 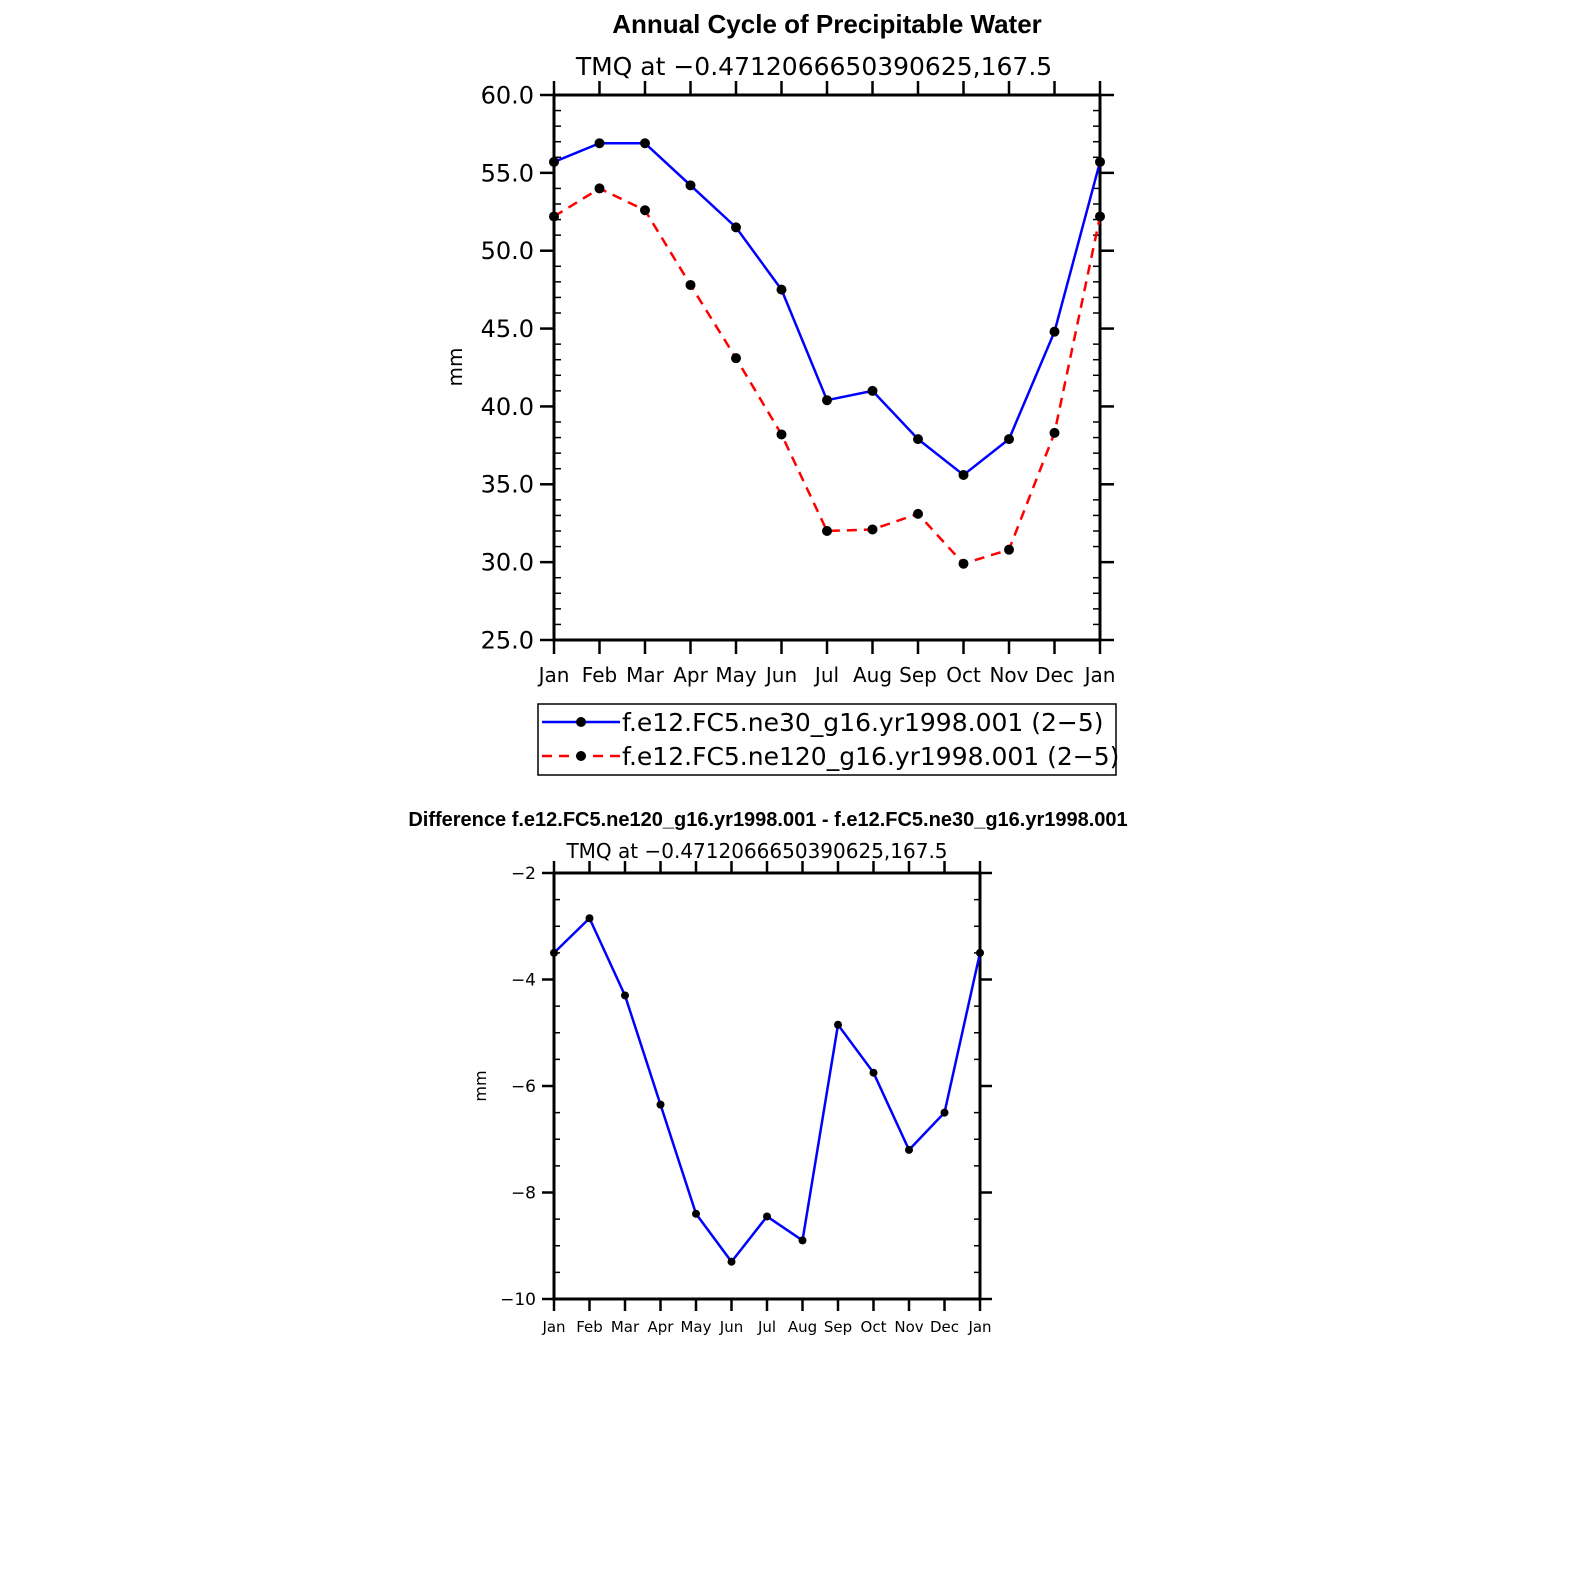 What do you see at coordinates (507, 95) in the screenshot?
I see `y-tick-label: 60.0` at bounding box center [507, 95].